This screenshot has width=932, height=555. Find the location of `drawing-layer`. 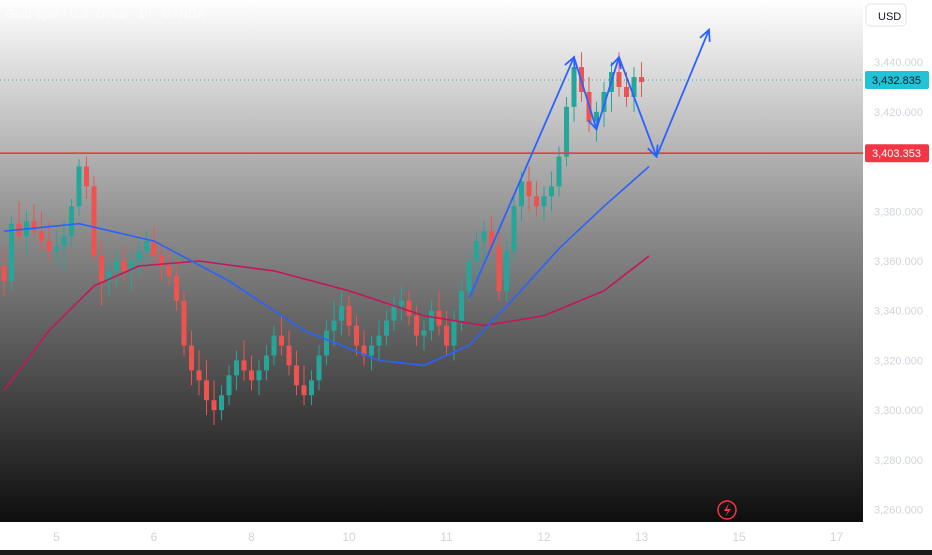

drawing-layer is located at coordinates (589, 163).